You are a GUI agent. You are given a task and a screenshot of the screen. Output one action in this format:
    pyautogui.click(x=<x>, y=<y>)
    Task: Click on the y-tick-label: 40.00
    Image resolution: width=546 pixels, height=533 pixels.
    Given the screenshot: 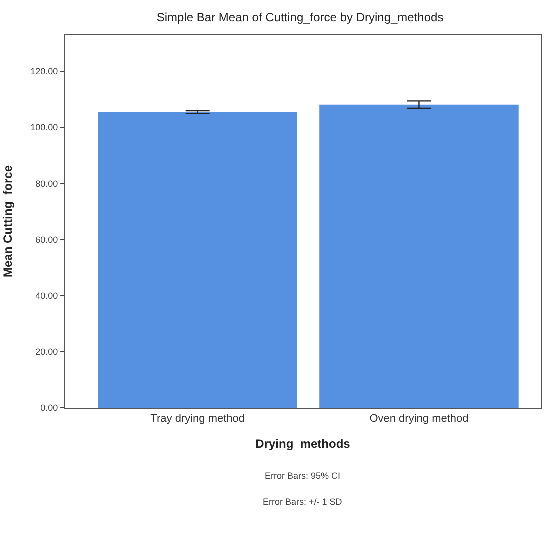 What is the action you would take?
    pyautogui.click(x=47, y=295)
    